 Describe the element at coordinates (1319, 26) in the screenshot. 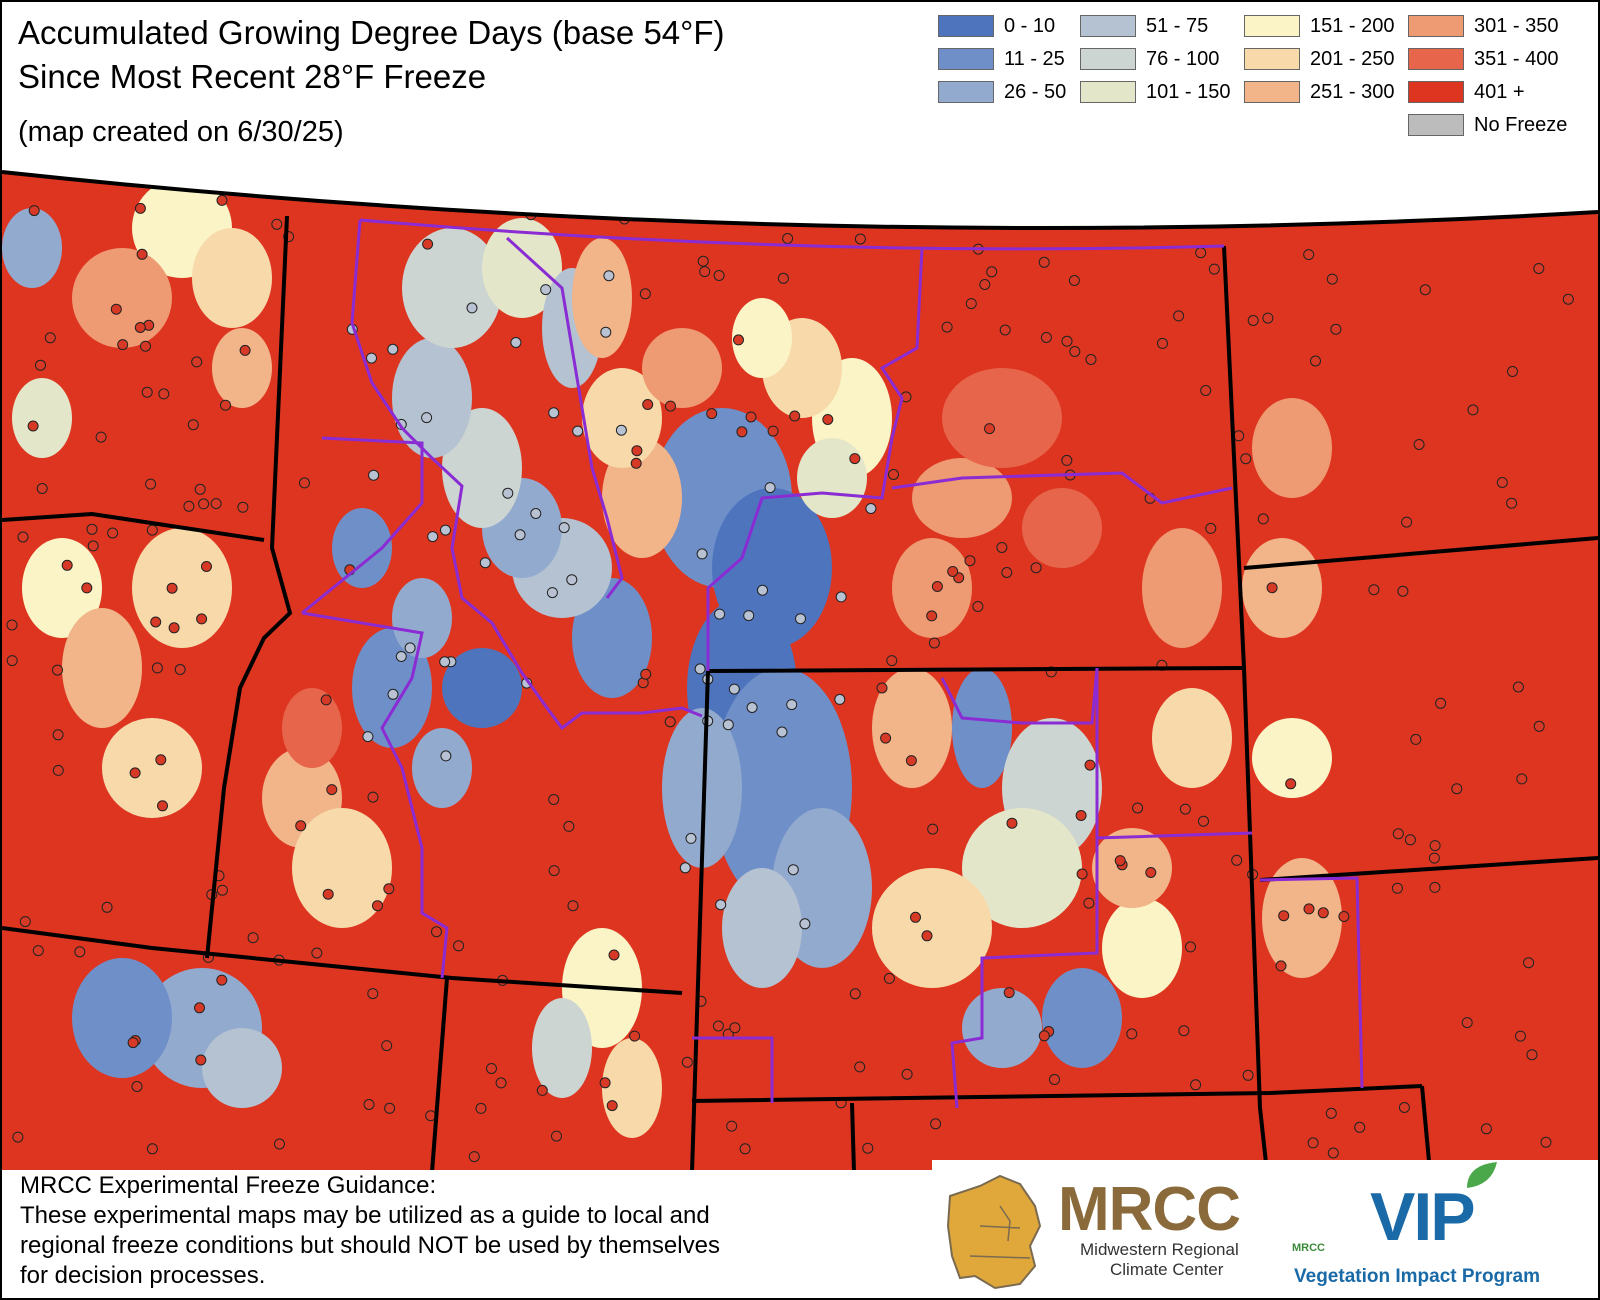

I see `legend-item: 151 - 200` at that location.